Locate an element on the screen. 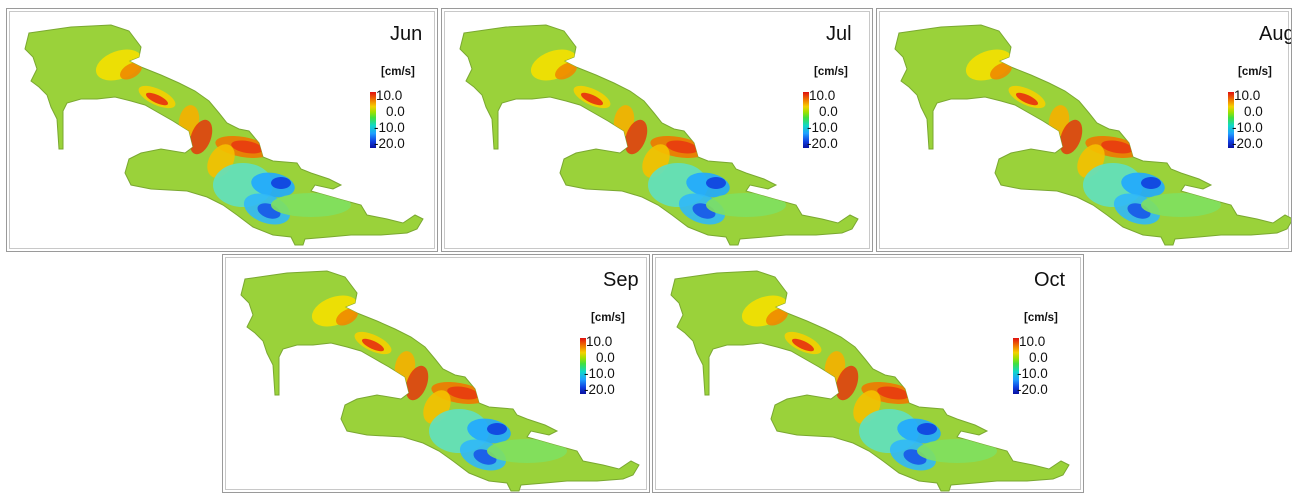 Image resolution: width=1292 pixels, height=493 pixels. month-label: Jul is located at coordinates (839, 34).